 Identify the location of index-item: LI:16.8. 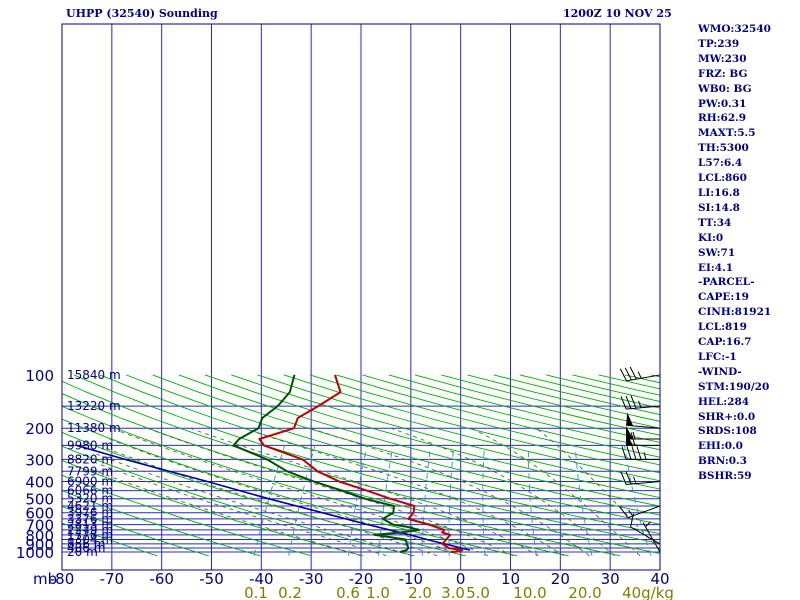
(719, 192).